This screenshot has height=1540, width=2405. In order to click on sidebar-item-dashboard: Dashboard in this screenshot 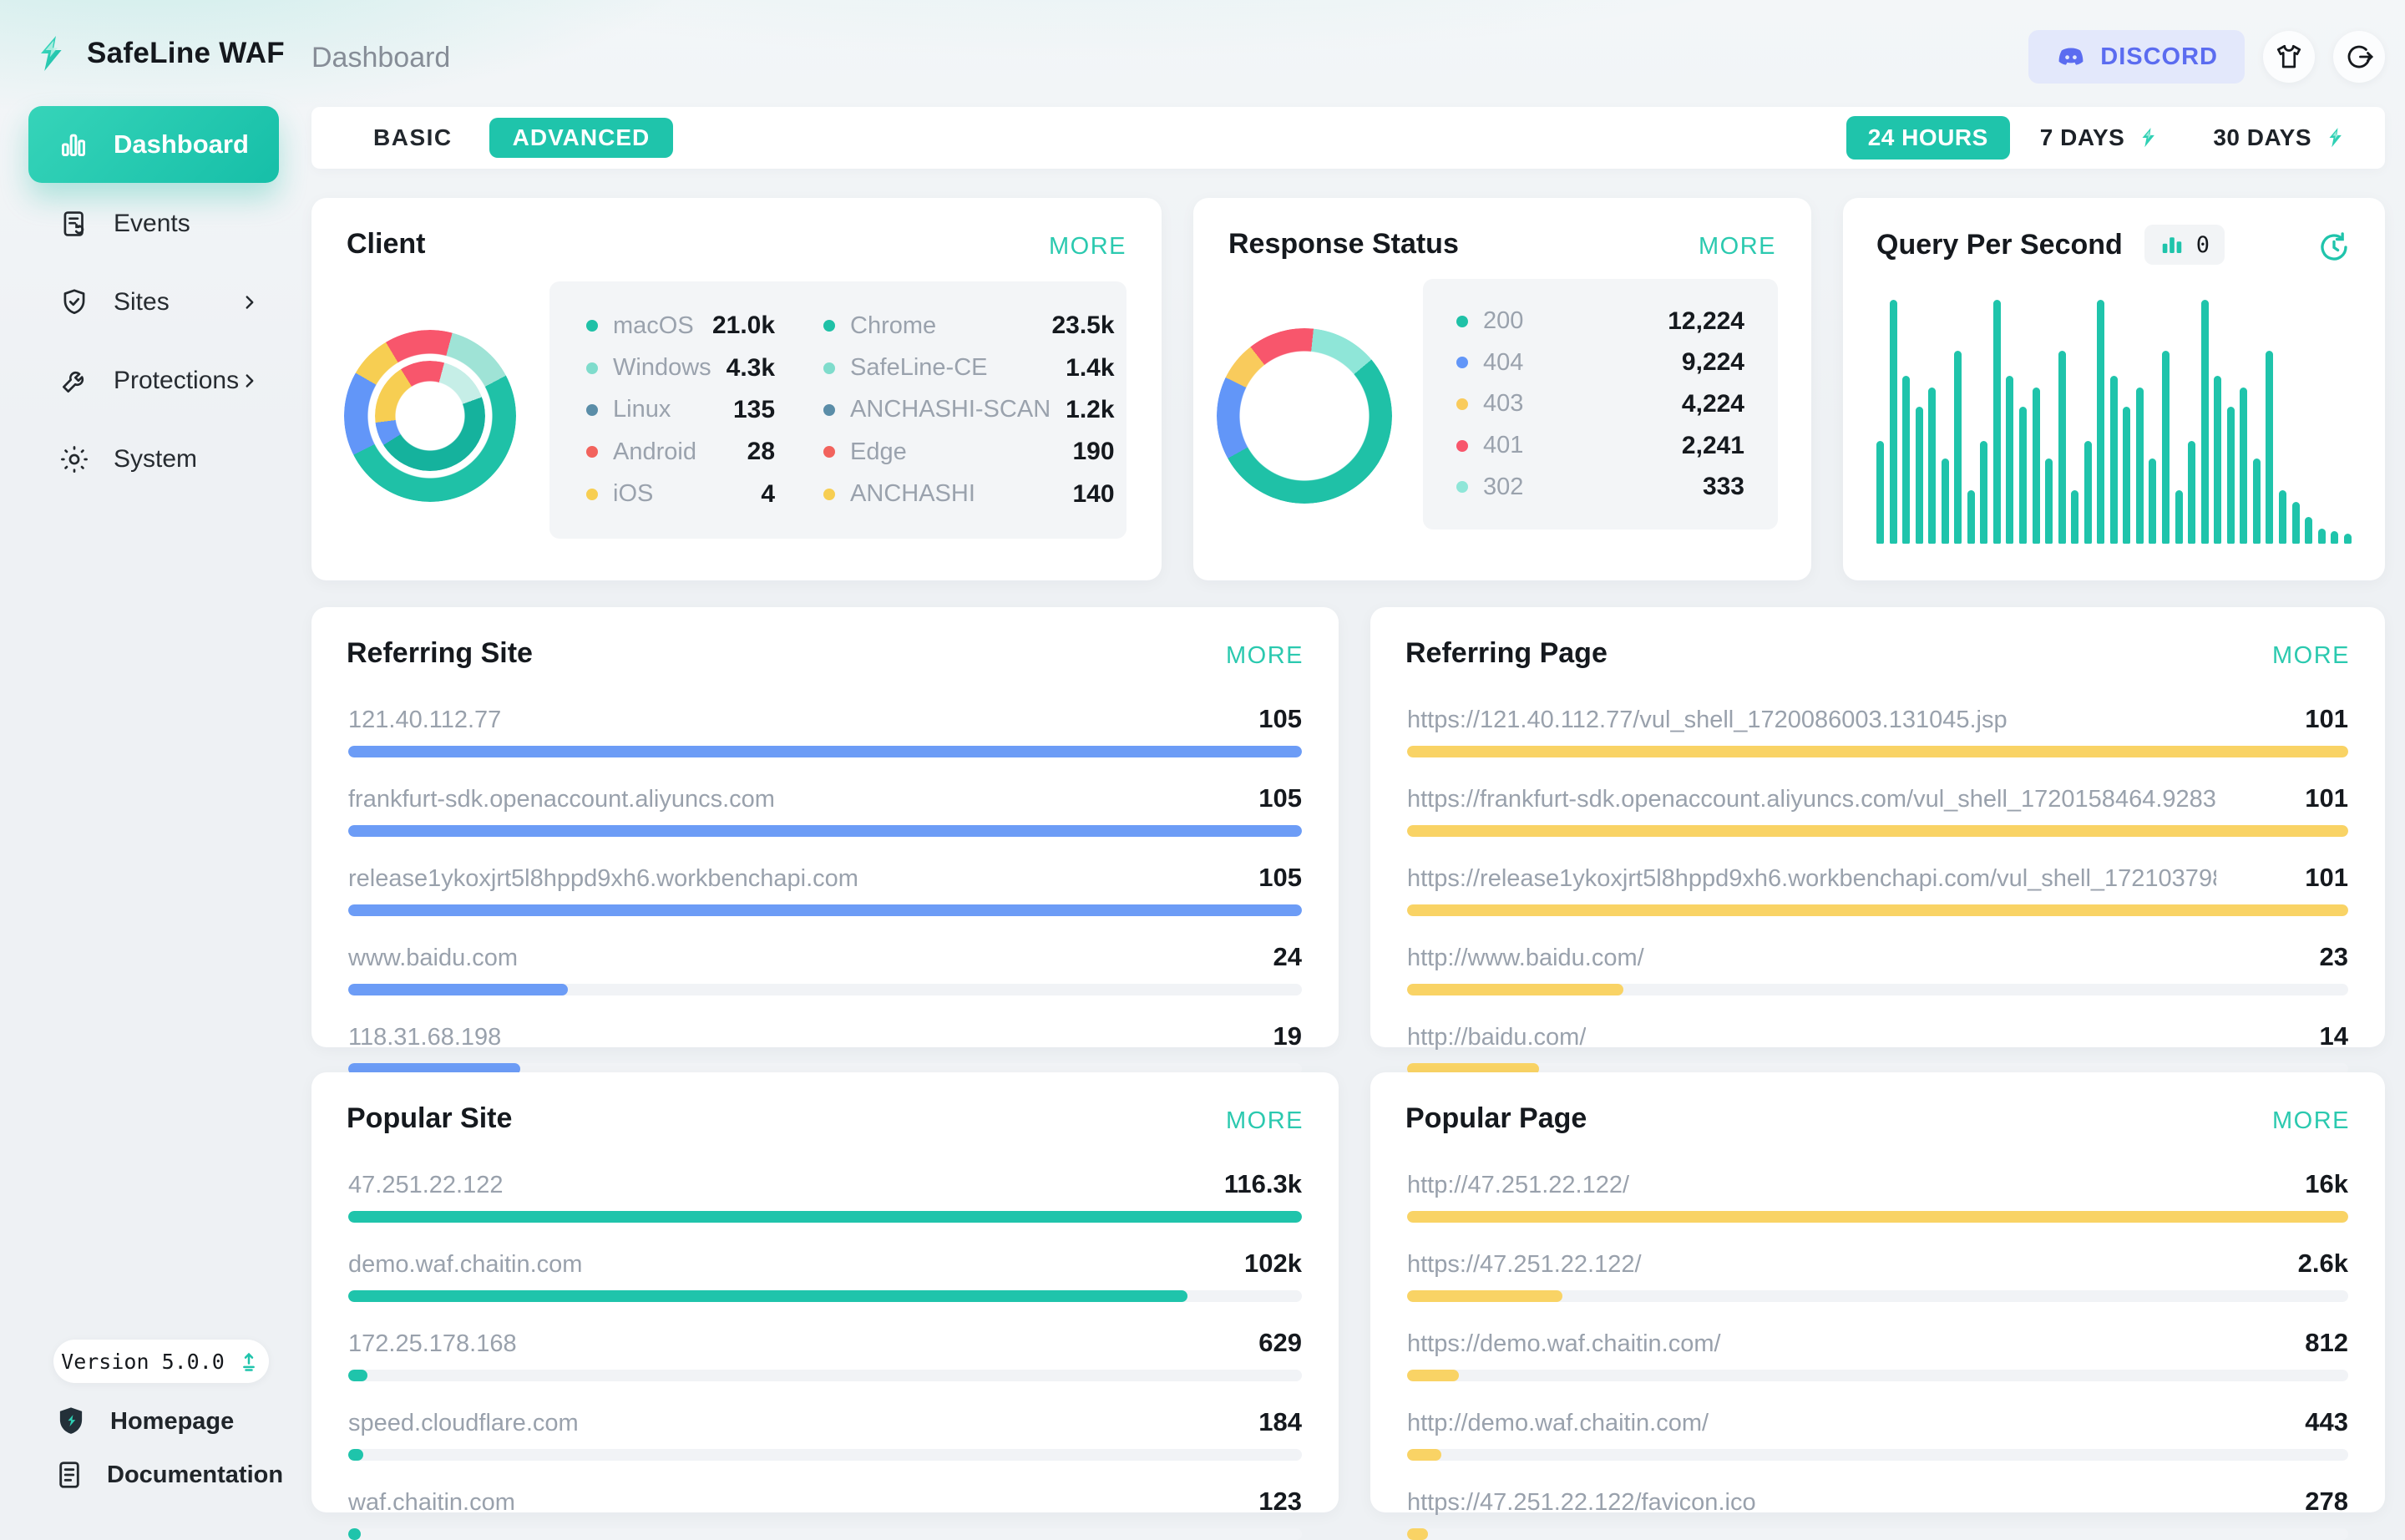, I will do `click(153, 145)`.